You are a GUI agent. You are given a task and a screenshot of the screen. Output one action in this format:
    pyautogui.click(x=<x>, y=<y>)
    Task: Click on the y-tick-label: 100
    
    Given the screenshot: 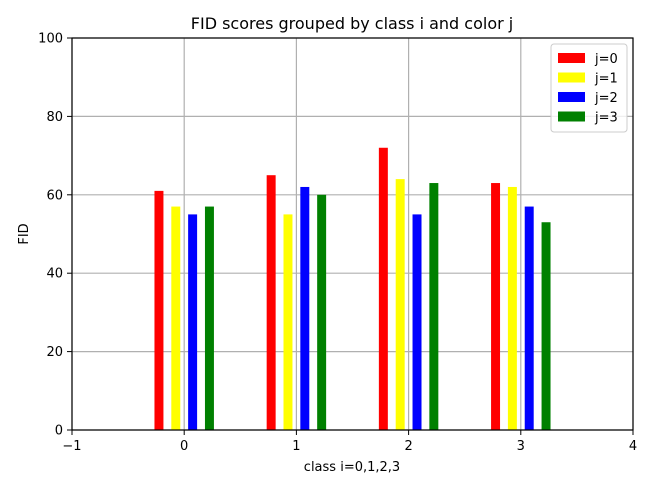 What is the action you would take?
    pyautogui.click(x=50, y=39)
    